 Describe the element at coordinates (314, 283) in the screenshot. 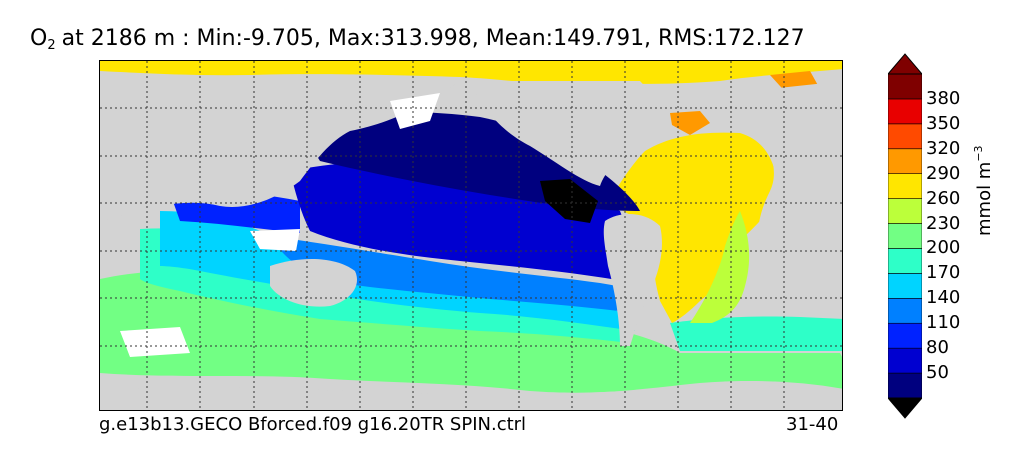

I see `land-australia` at that location.